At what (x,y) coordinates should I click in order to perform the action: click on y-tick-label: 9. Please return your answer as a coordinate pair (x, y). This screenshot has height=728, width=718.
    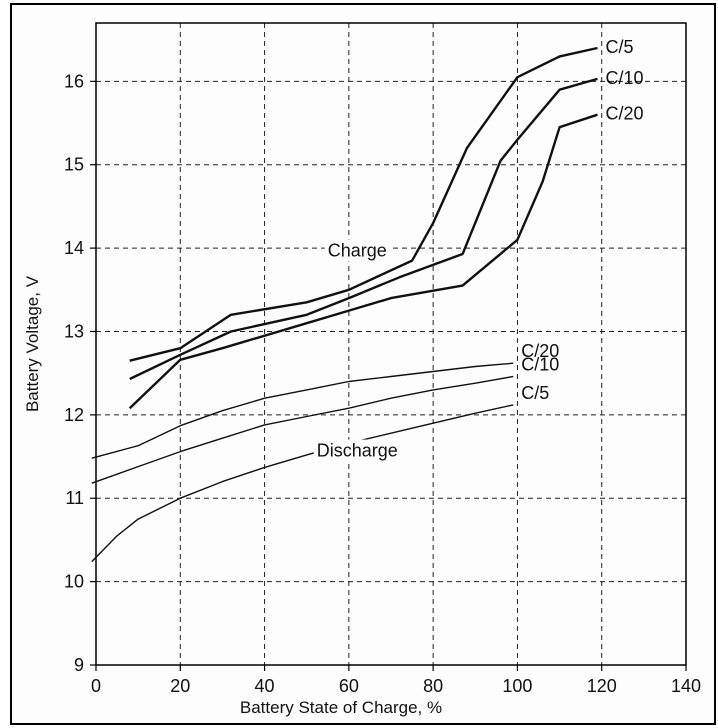
    Looking at the image, I should click on (79, 665).